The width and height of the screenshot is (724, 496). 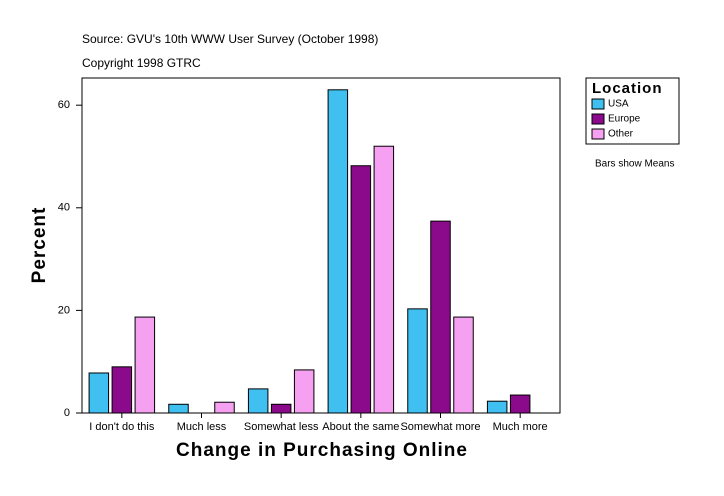 I want to click on chart-subtitle: Copyright 1998 GTRC, so click(x=141, y=63).